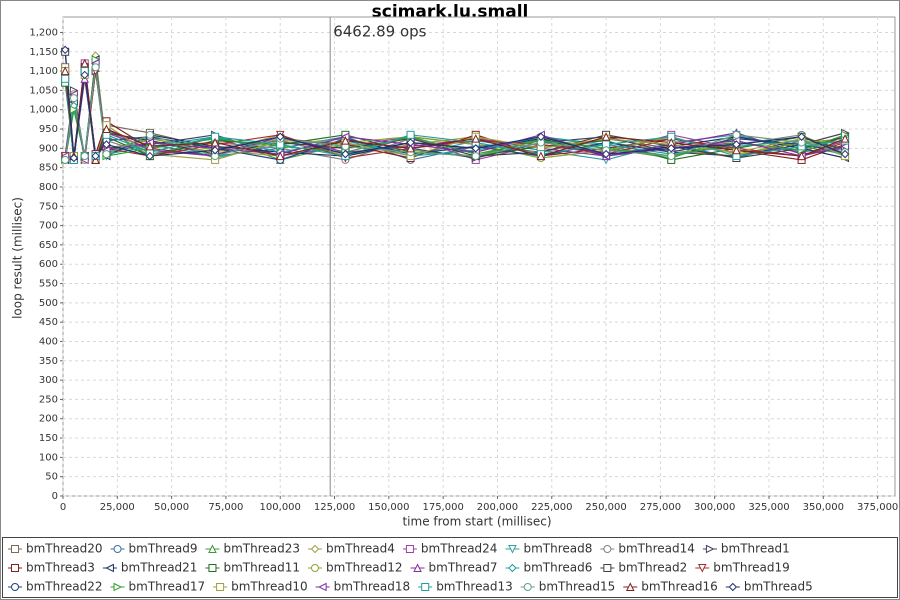 The width and height of the screenshot is (900, 600). Describe the element at coordinates (877, 507) in the screenshot. I see `x-tick-label: 375,000` at that location.